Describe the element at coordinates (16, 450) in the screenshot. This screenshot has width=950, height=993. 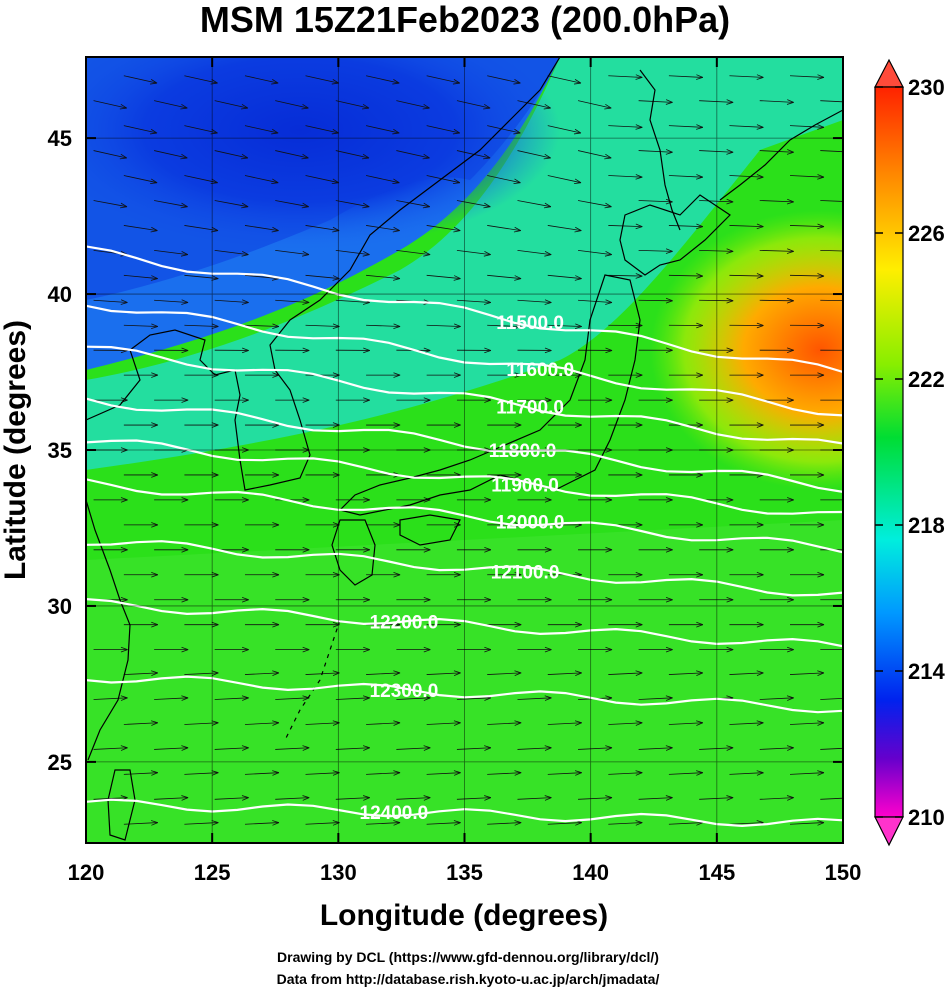
I see `y-axis-label: Latitude (degrees)` at that location.